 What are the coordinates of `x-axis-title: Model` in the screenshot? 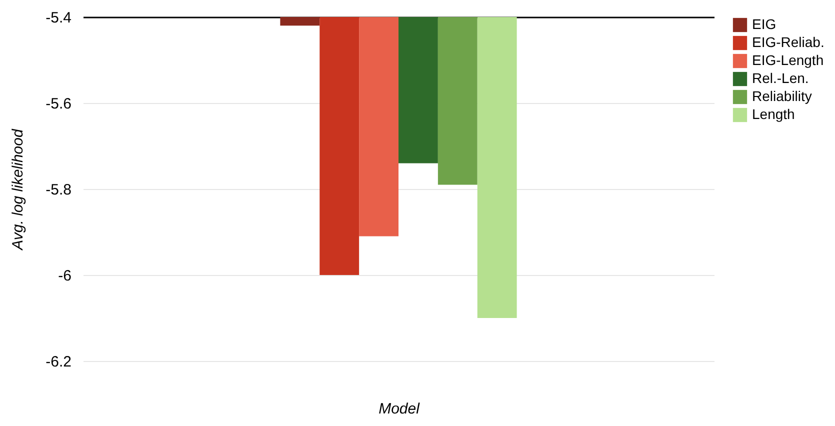 It's located at (399, 409).